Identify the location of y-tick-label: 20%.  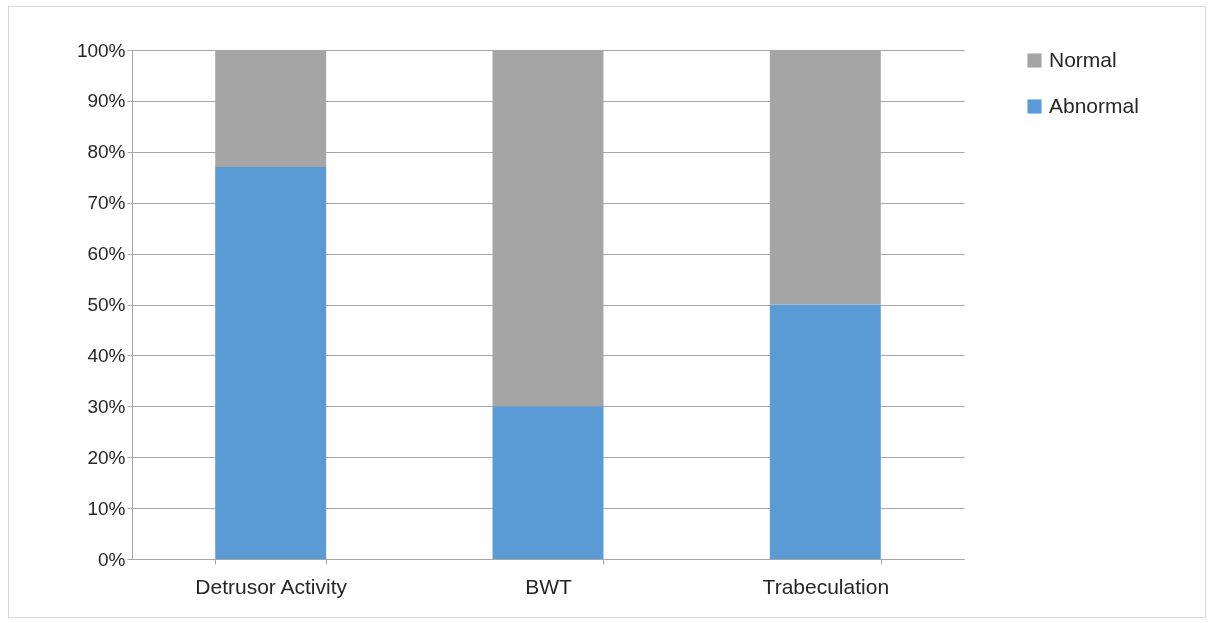
(106, 457).